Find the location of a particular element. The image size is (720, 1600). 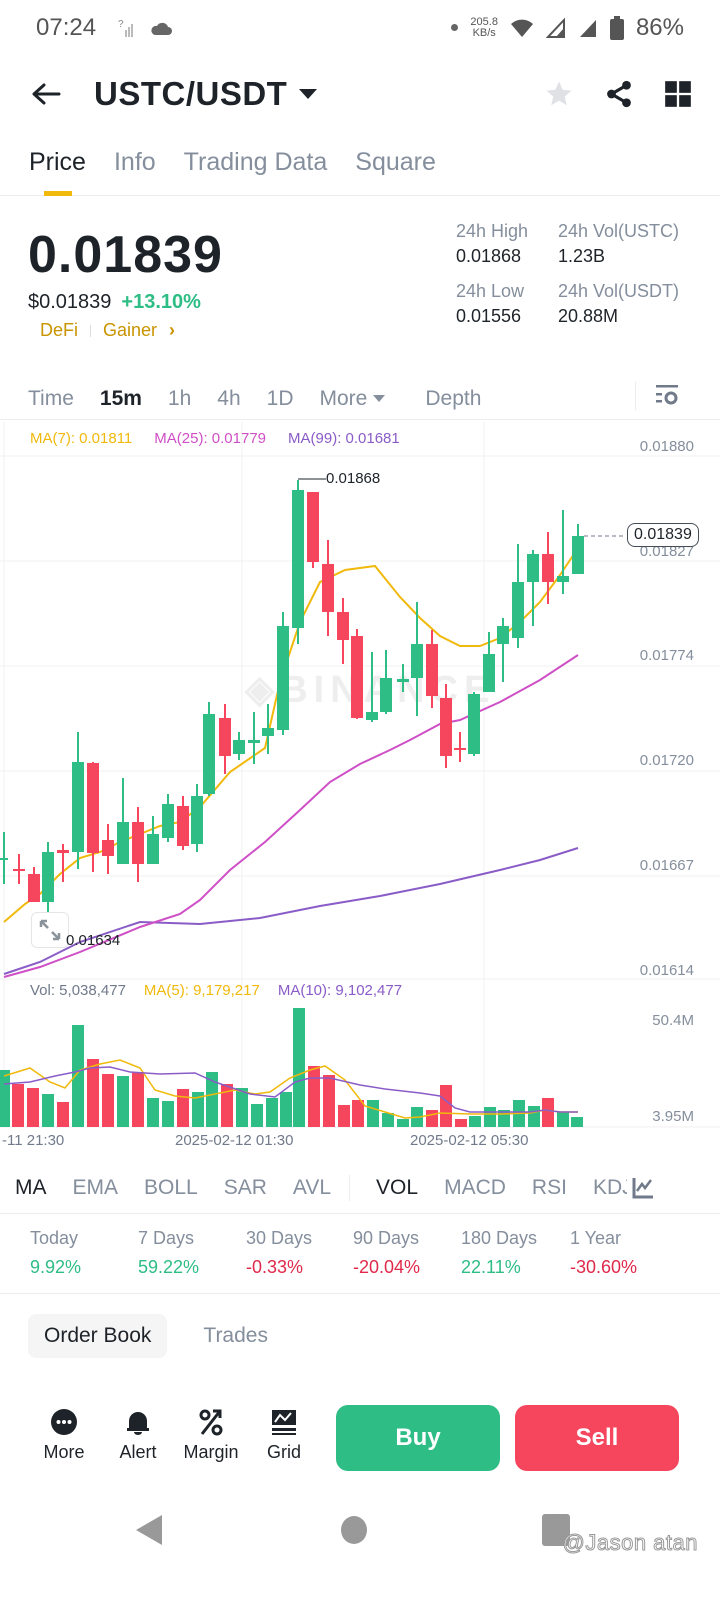

grid-icon is located at coordinates (678, 94).